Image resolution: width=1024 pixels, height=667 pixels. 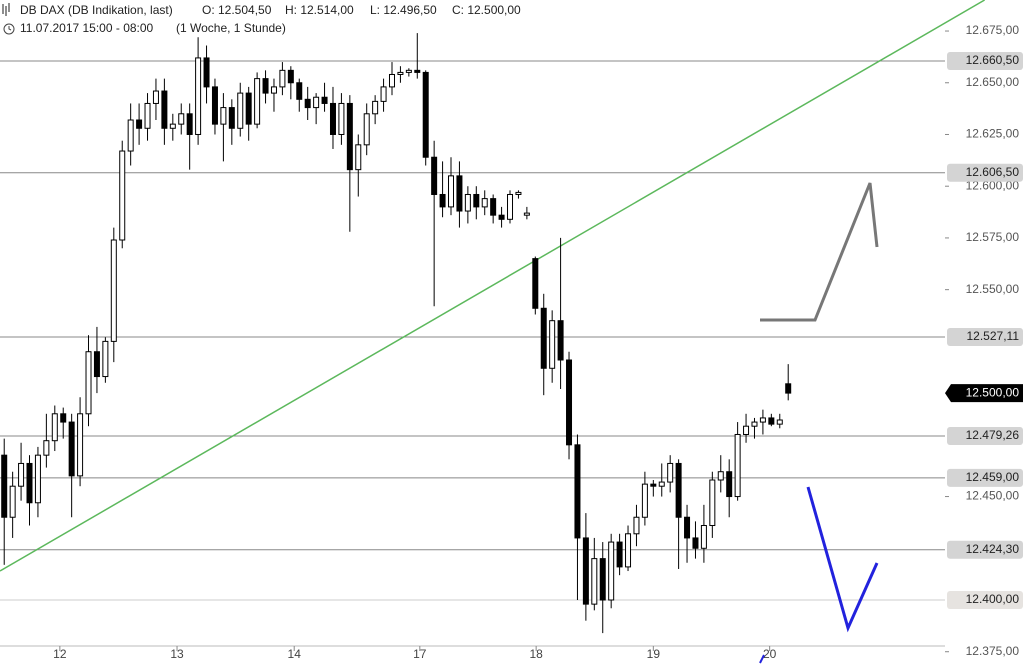 What do you see at coordinates (993, 435) in the screenshot?
I see `level-label: 12.479,26` at bounding box center [993, 435].